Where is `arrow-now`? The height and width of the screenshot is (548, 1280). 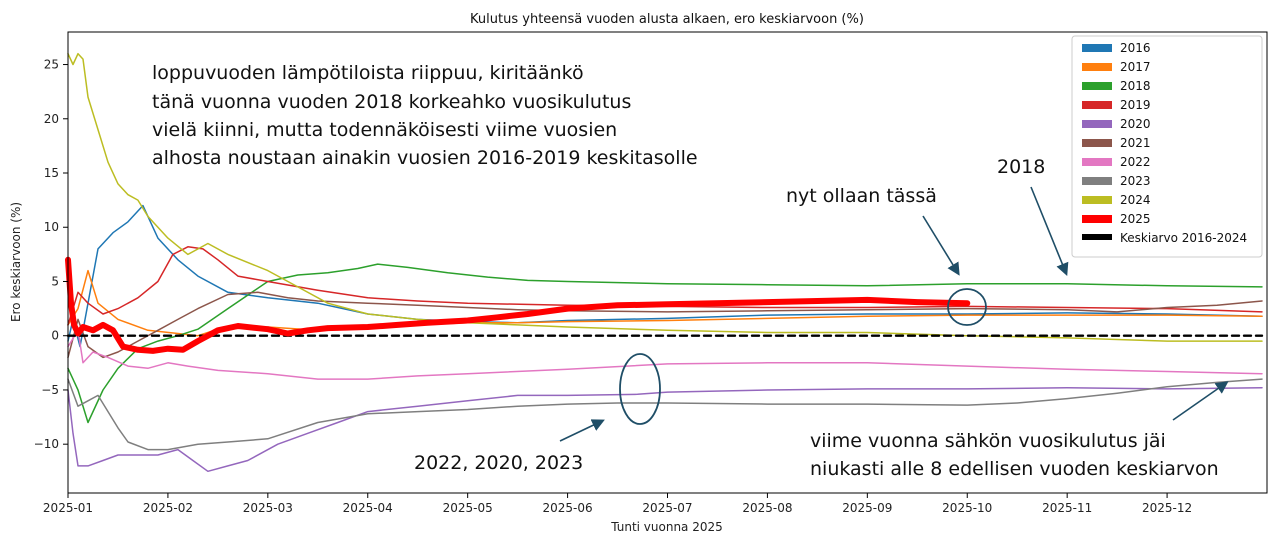 arrow-now is located at coordinates (941, 245).